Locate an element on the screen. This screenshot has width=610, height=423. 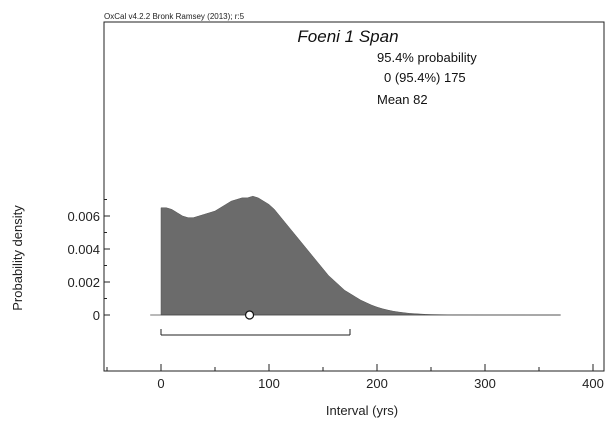
x-tick-label: 100 is located at coordinates (269, 383).